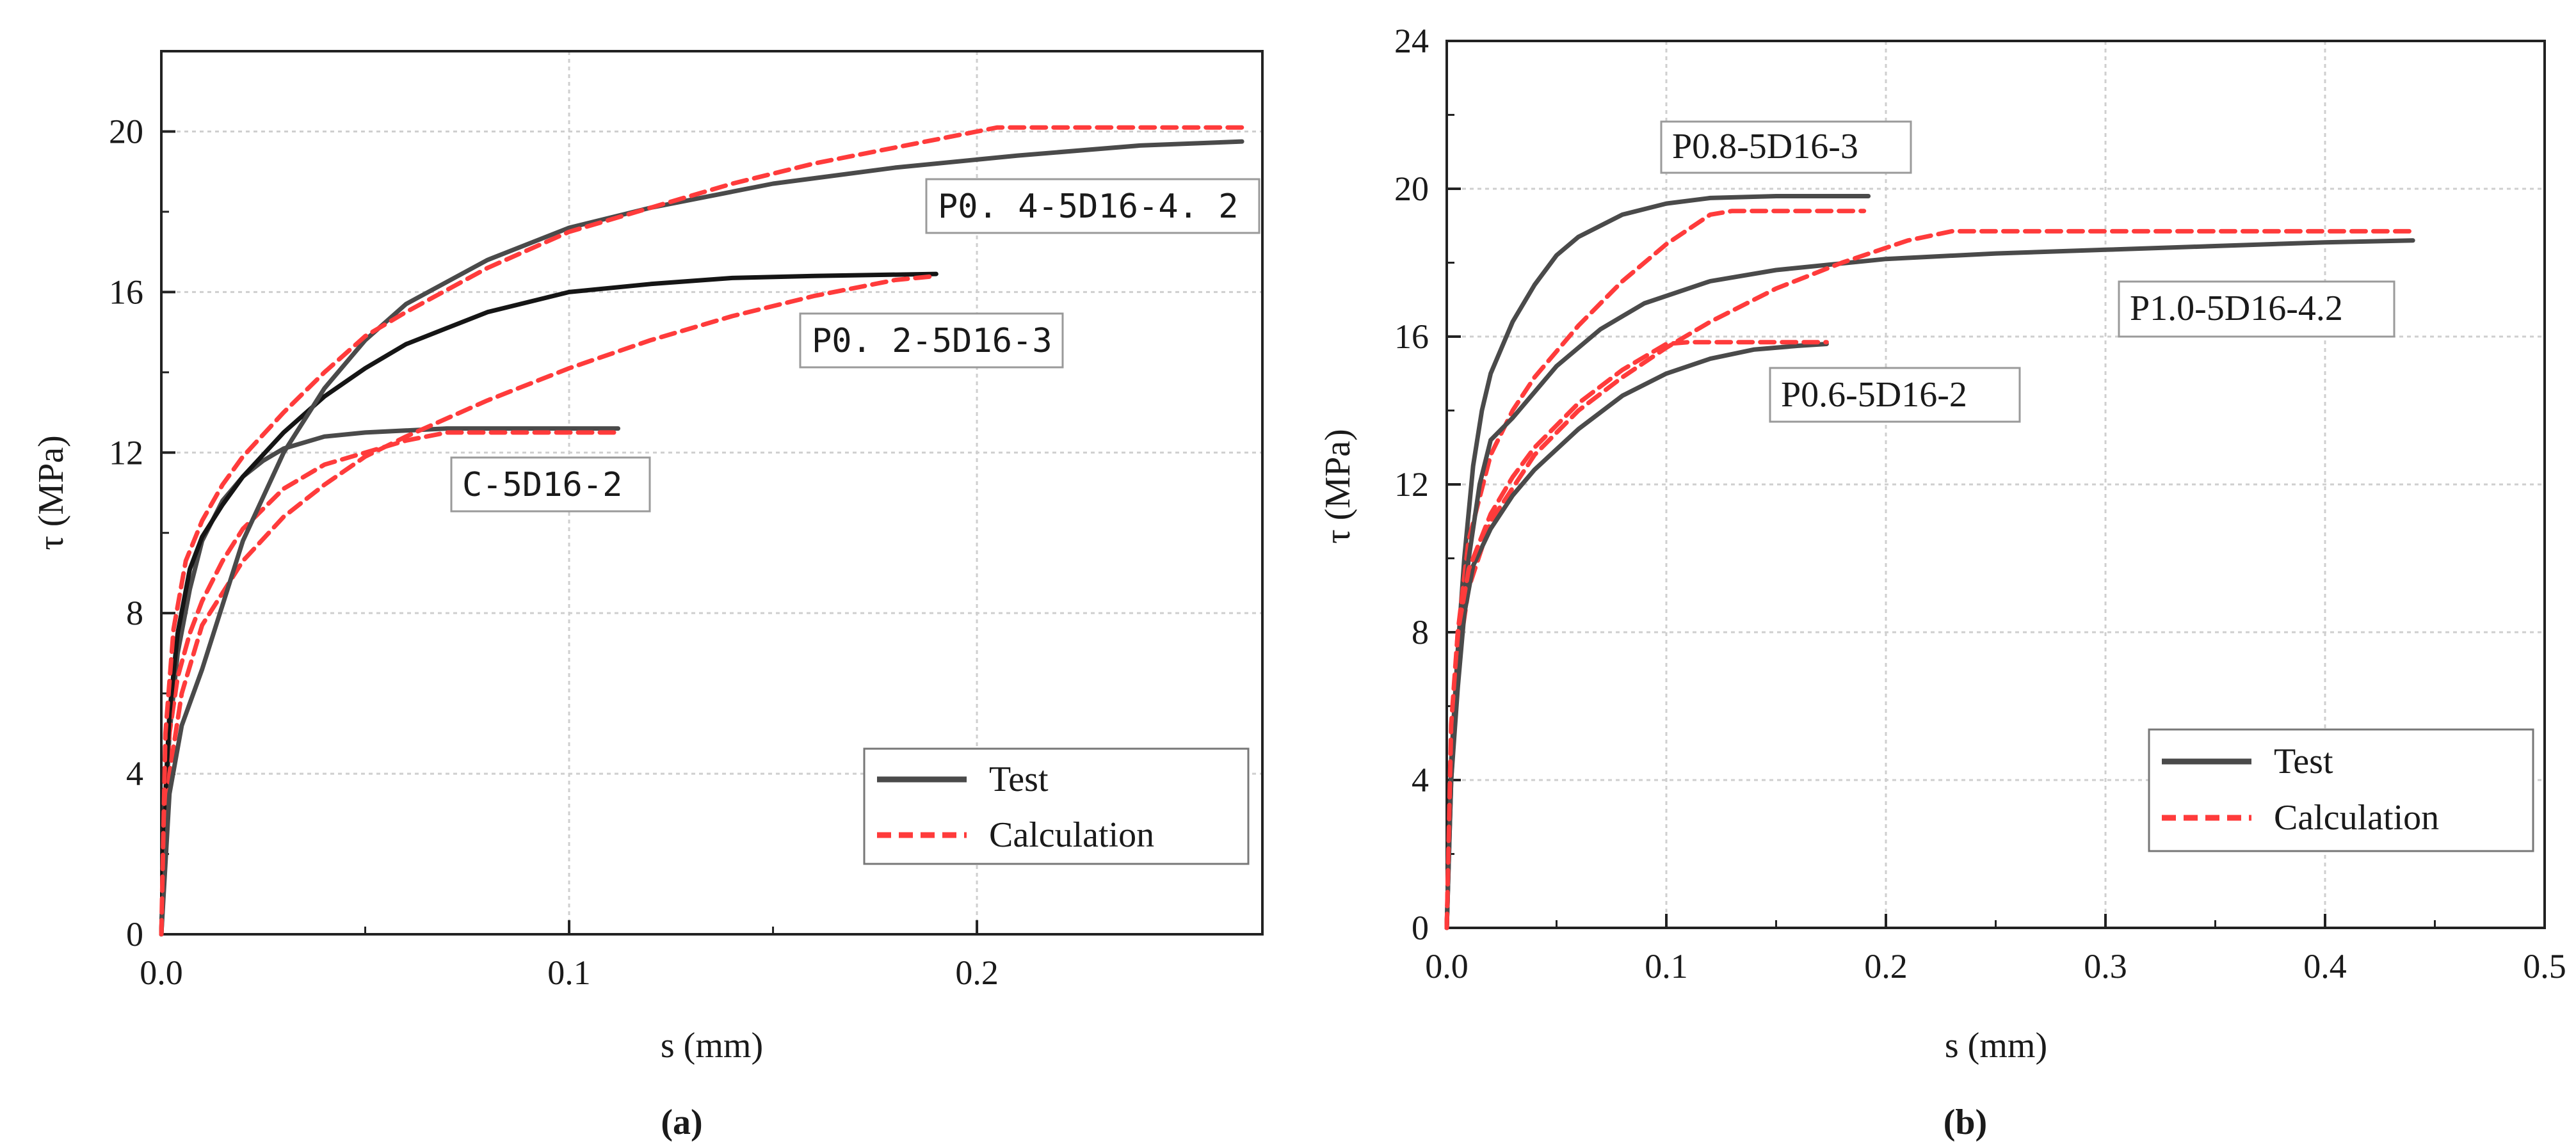  Describe the element at coordinates (51, 492) in the screenshot. I see `y-axis-title-a: τ (MPa)` at that location.